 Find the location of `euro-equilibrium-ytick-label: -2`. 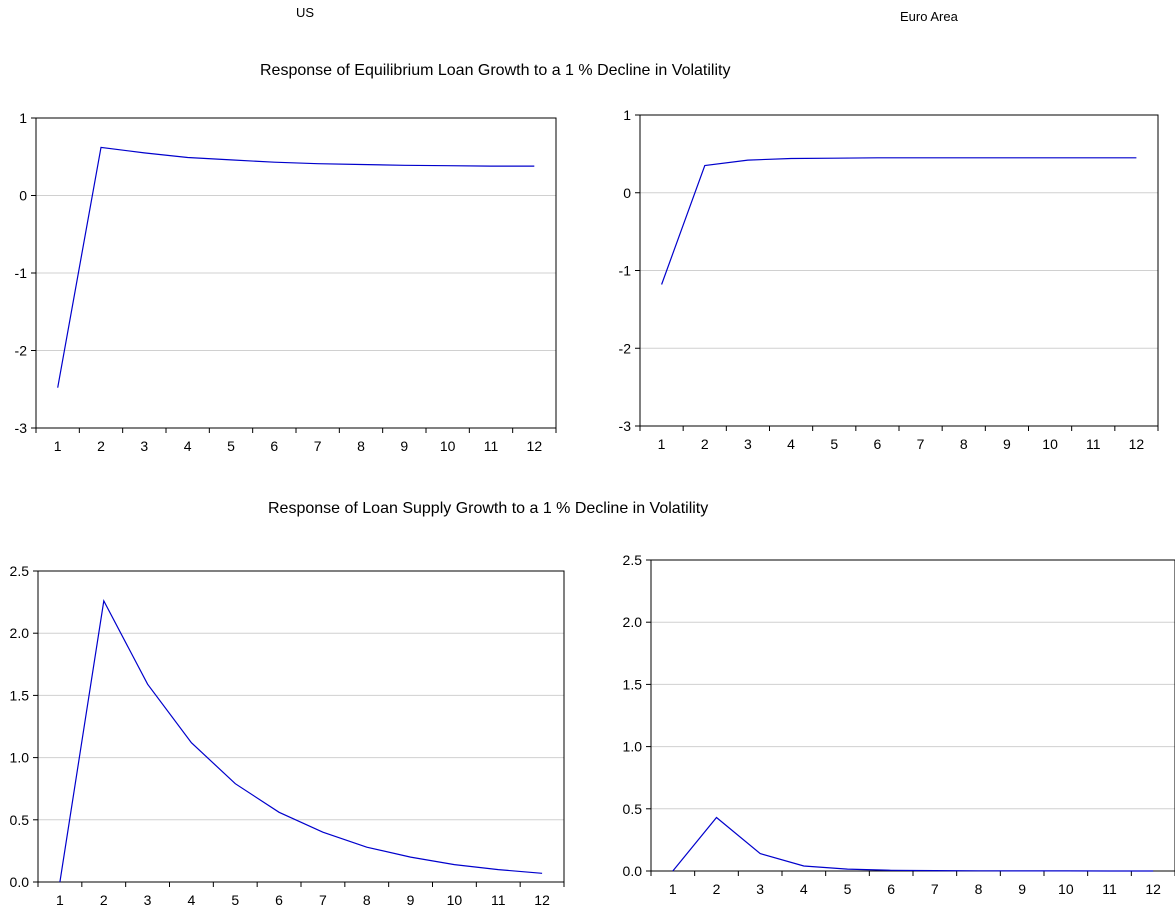

euro-equilibrium-ytick-label: -2 is located at coordinates (625, 348).